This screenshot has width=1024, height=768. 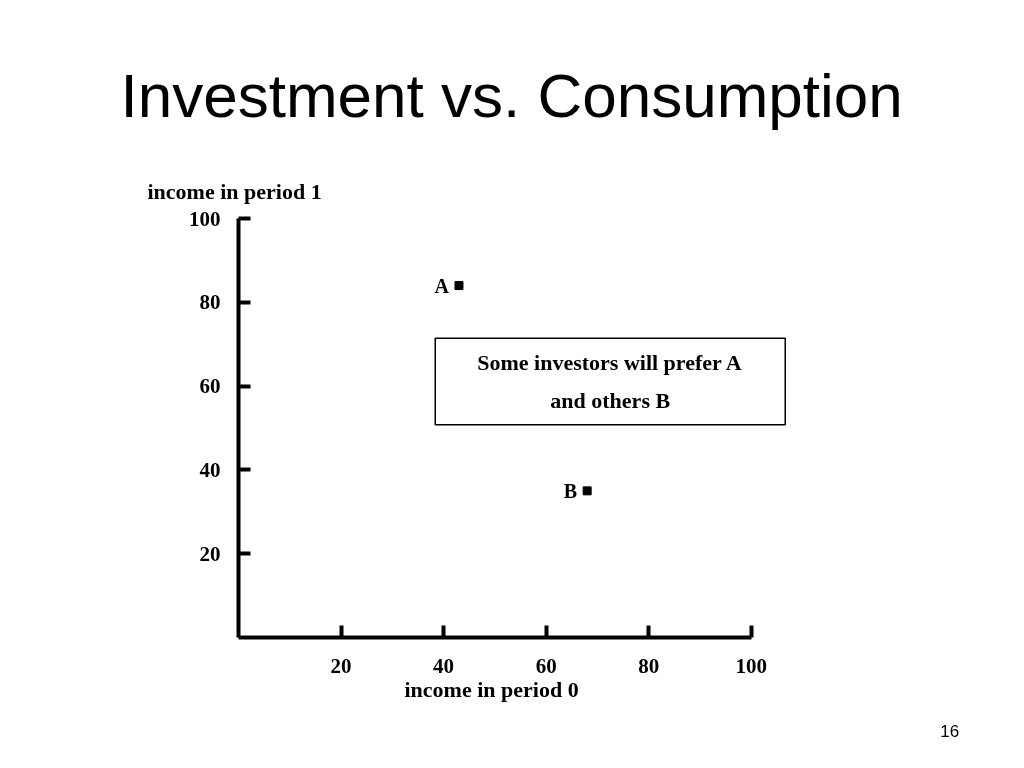 What do you see at coordinates (205, 218) in the screenshot?
I see `y-tick-label: 100` at bounding box center [205, 218].